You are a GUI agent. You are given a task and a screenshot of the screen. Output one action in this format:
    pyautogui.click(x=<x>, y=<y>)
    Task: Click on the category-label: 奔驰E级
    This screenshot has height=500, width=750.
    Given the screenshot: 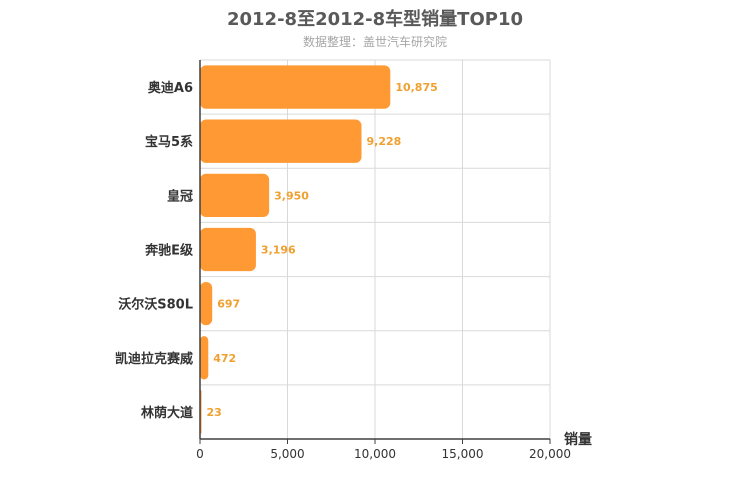 What is the action you would take?
    pyautogui.click(x=169, y=251)
    